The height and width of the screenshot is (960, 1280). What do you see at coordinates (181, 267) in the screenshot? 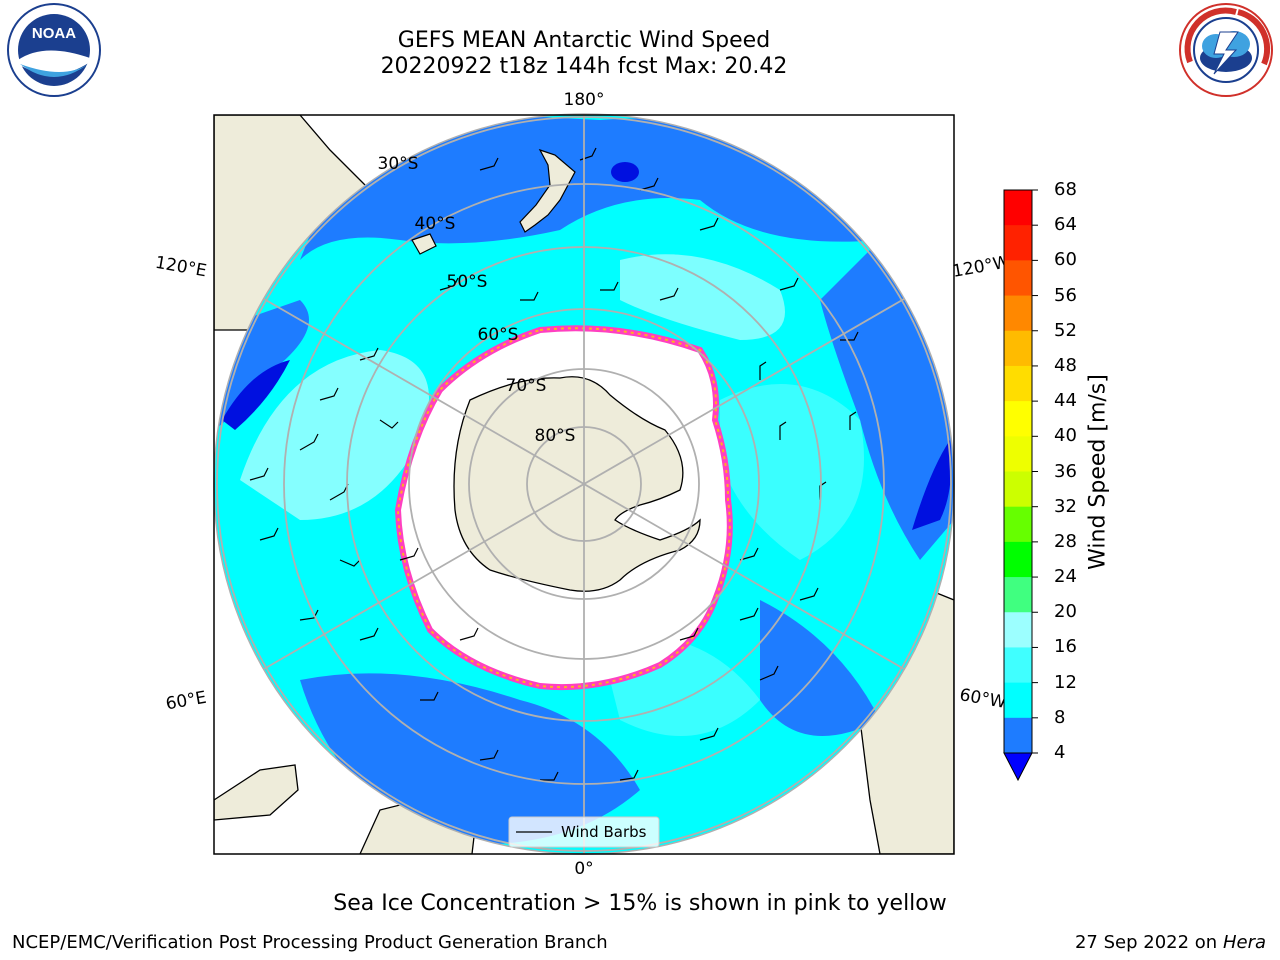
I see `meridian-label-120e: 120°E` at bounding box center [181, 267].